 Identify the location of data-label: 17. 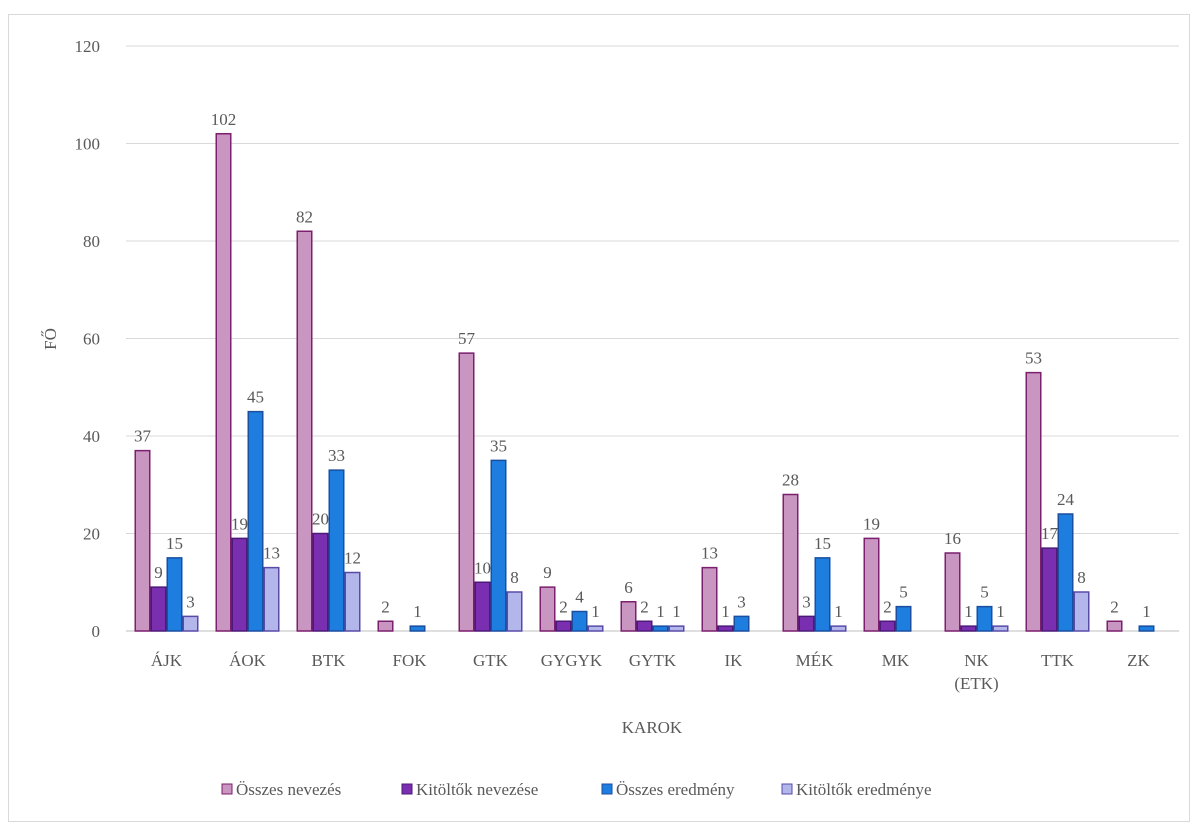
(1050, 533).